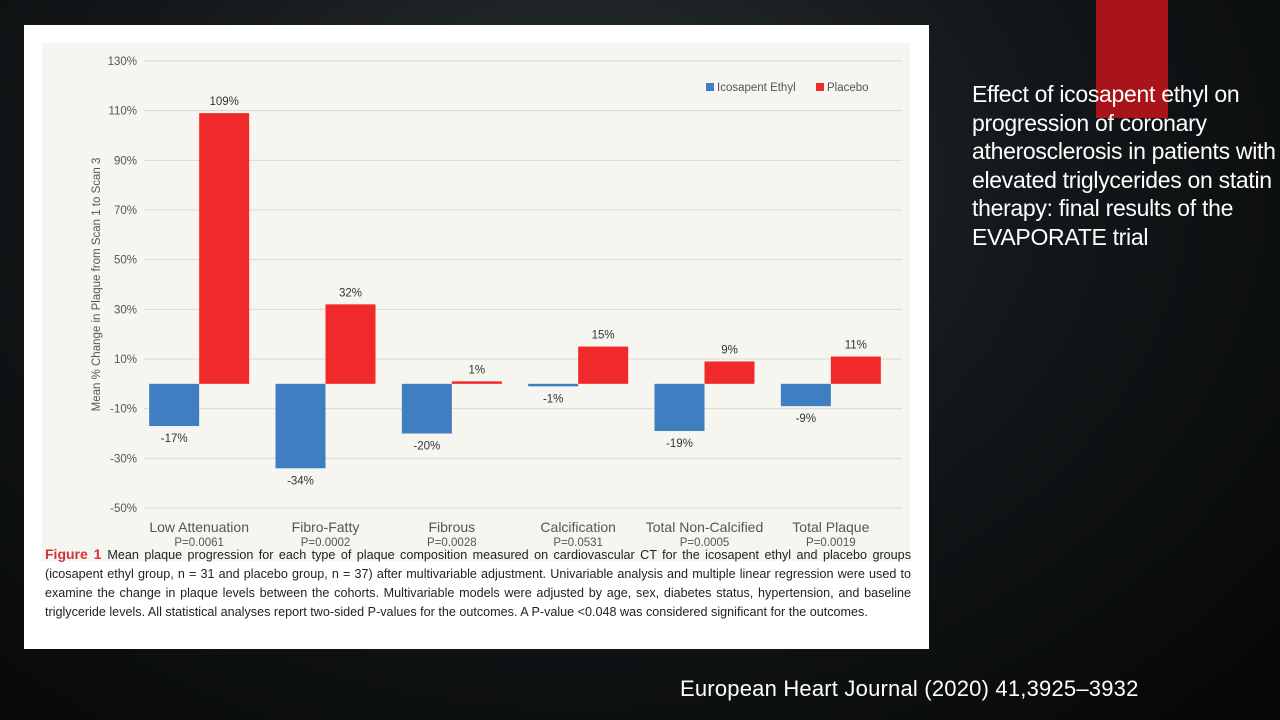 This screenshot has height=720, width=1280. What do you see at coordinates (125, 310) in the screenshot?
I see `y-tick-label: 30%` at bounding box center [125, 310].